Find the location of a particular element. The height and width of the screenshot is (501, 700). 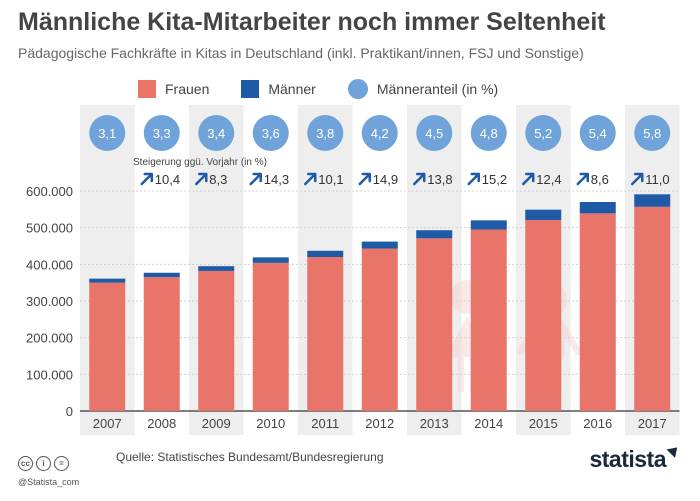

legend-label-anteil: Männeranteil (in %) is located at coordinates (437, 89).